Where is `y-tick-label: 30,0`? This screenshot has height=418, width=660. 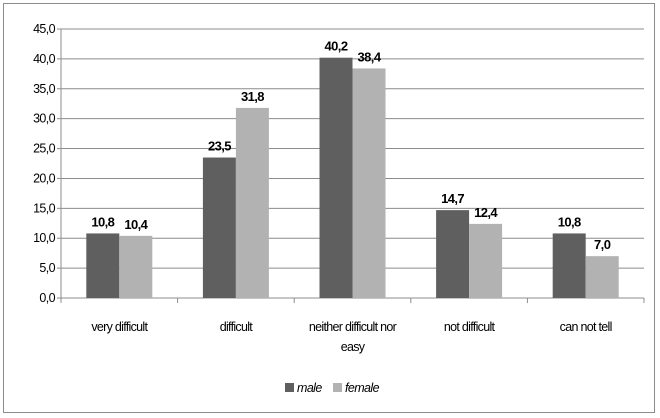
y-tick-label: 30,0 is located at coordinates (44, 119).